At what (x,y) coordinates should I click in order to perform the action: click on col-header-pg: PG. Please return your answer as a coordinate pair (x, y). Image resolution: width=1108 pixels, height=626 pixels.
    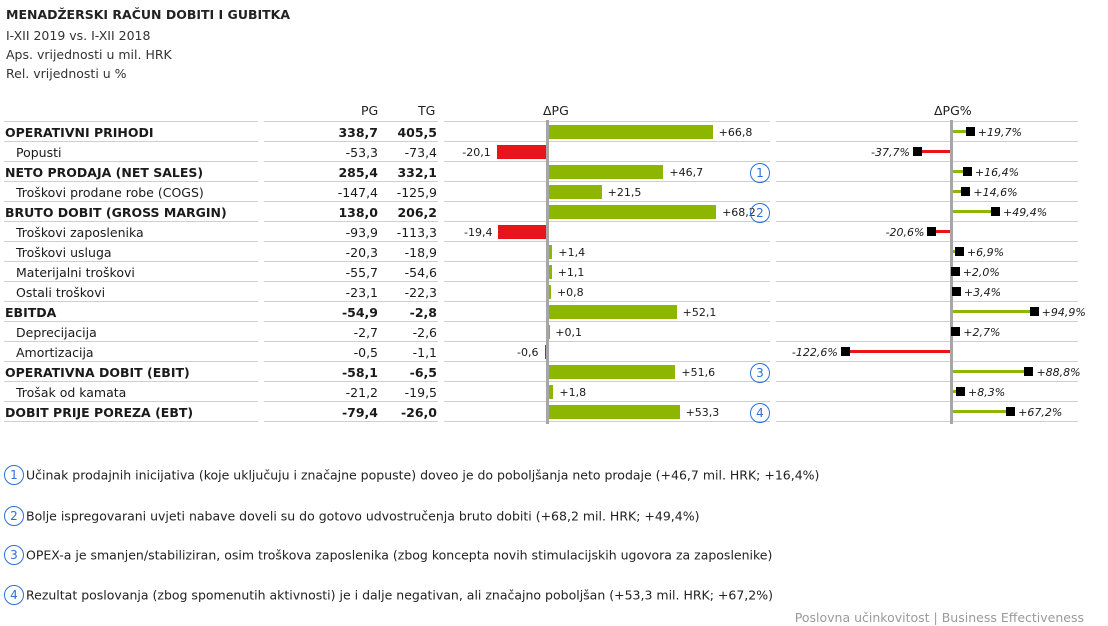
    Looking at the image, I should click on (370, 110).